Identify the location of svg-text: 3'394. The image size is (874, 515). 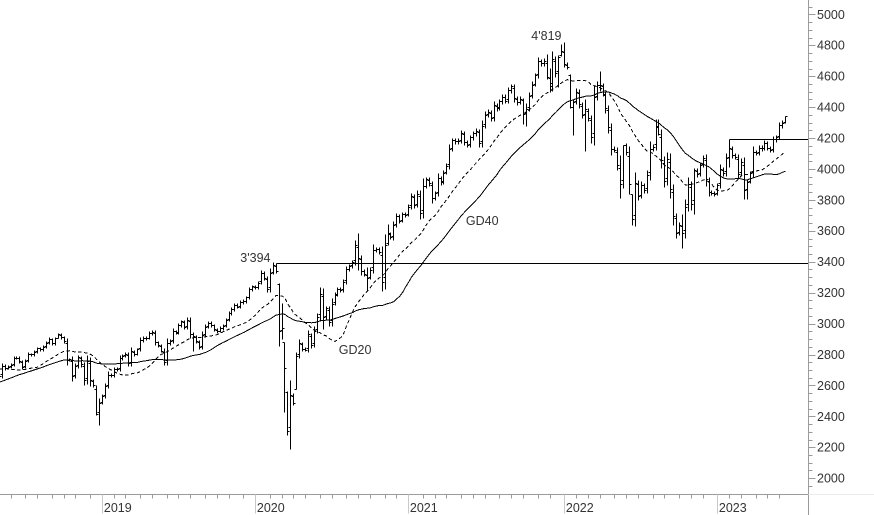
(255, 258).